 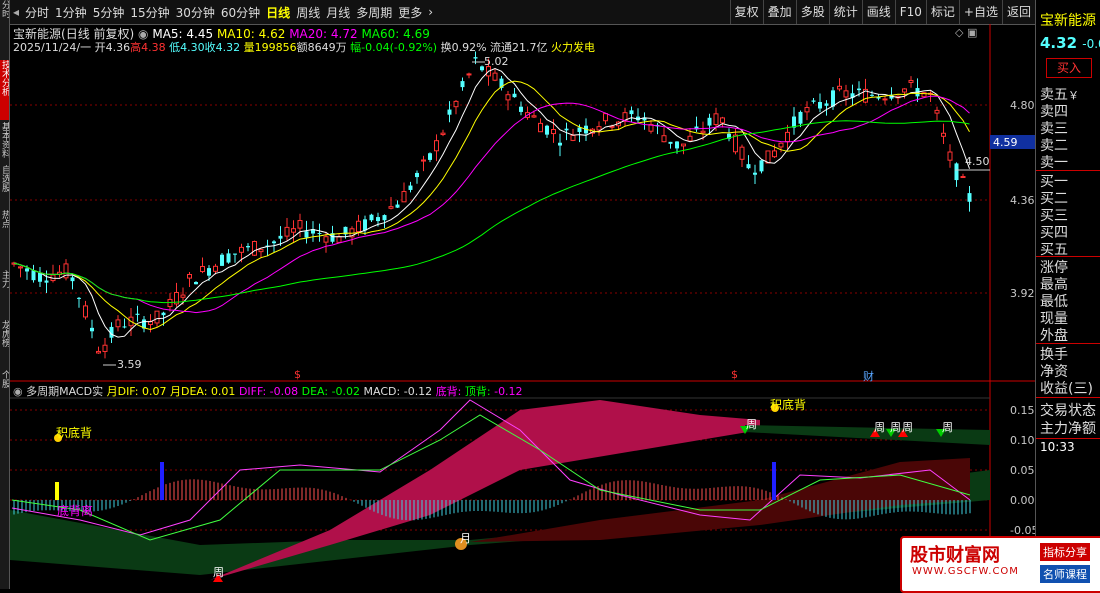 What do you see at coordinates (907, 427) in the screenshot?
I see `week-label-5: 周` at bounding box center [907, 427].